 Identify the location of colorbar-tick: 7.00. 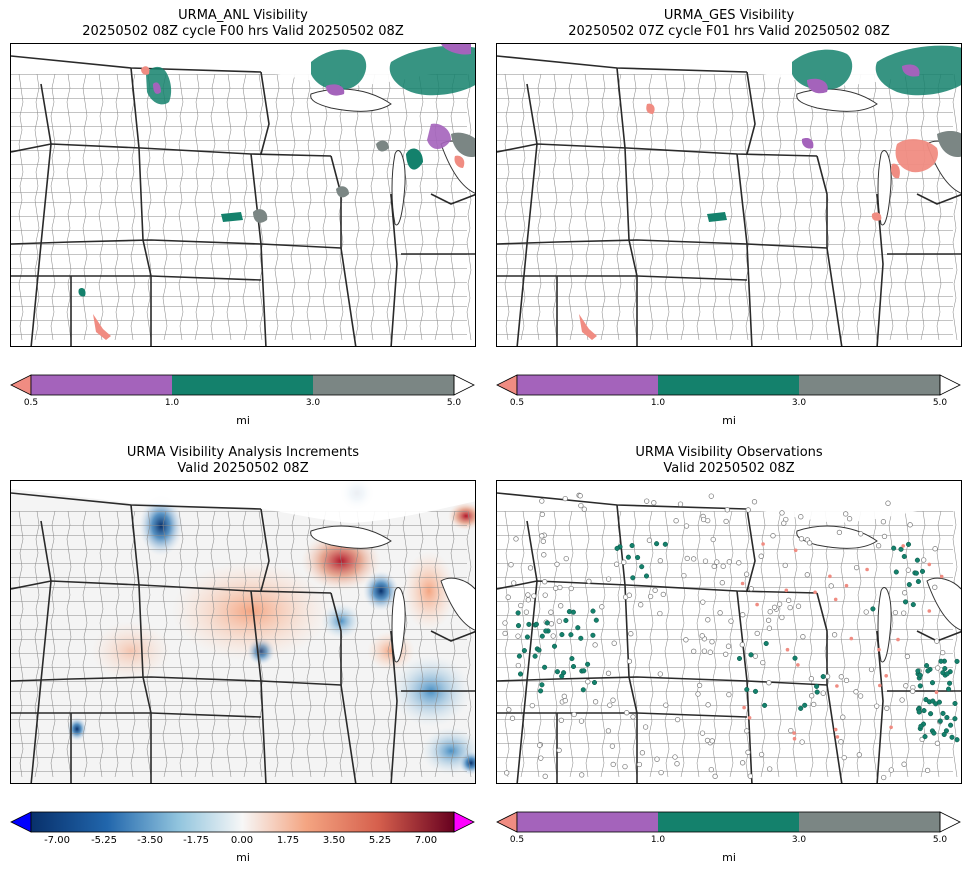
(426, 840).